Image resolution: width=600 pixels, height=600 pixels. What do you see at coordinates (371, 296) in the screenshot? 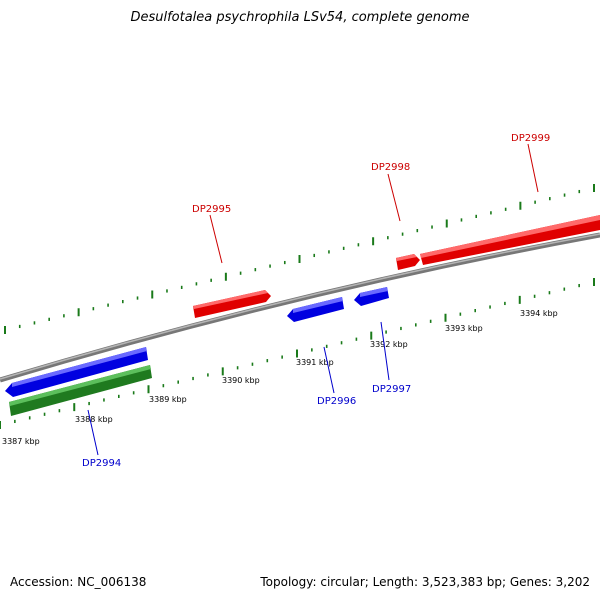
I see `gene-dp2997-shape` at bounding box center [371, 296].